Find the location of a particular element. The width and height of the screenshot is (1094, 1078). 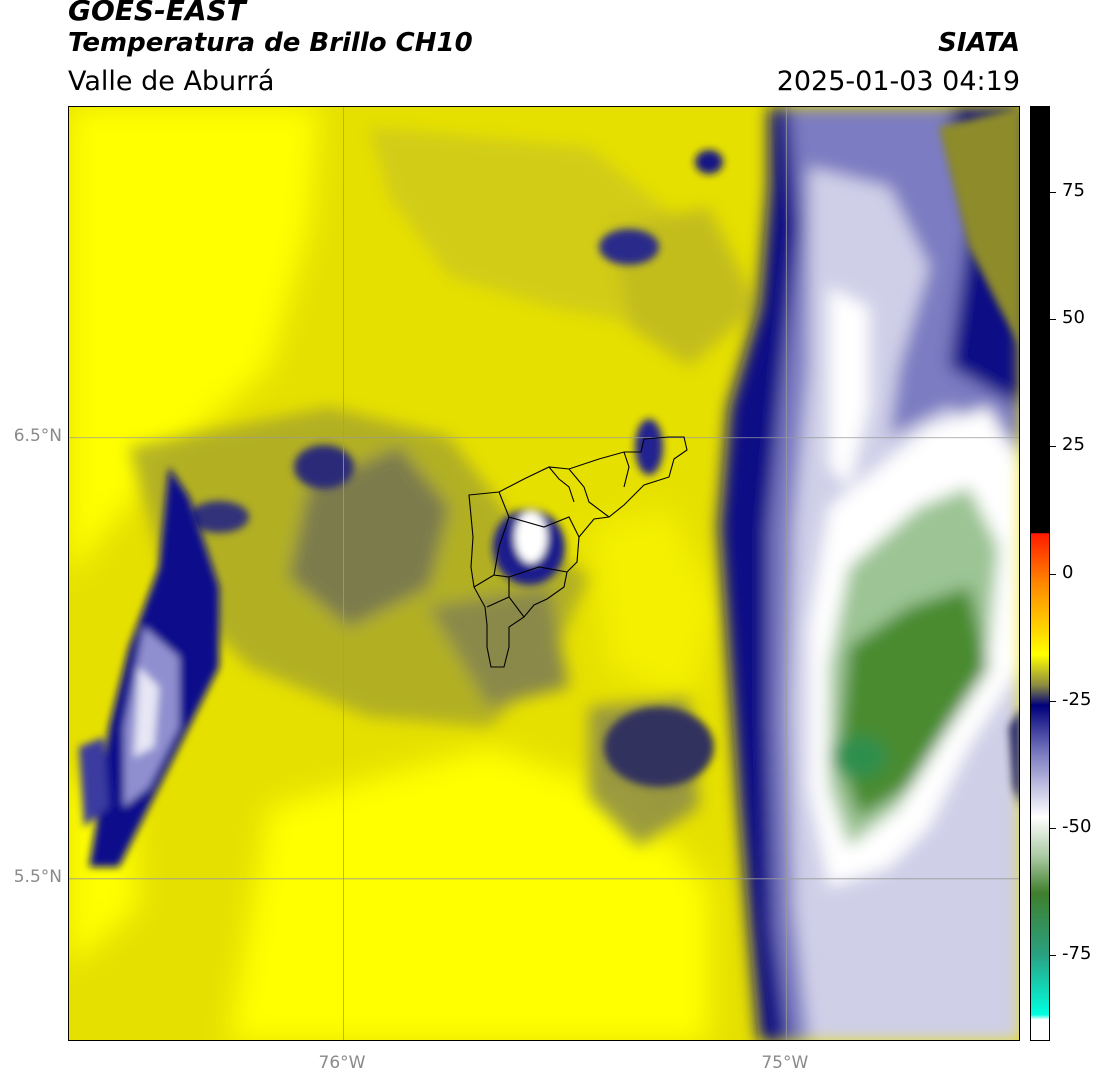

colorbar-tick-label: 50 is located at coordinates (1073, 318).